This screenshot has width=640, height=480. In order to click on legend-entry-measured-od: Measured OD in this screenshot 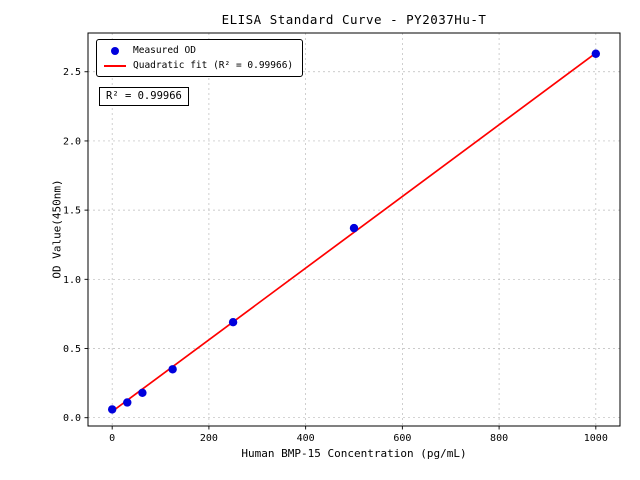, I will do `click(197, 50)`.